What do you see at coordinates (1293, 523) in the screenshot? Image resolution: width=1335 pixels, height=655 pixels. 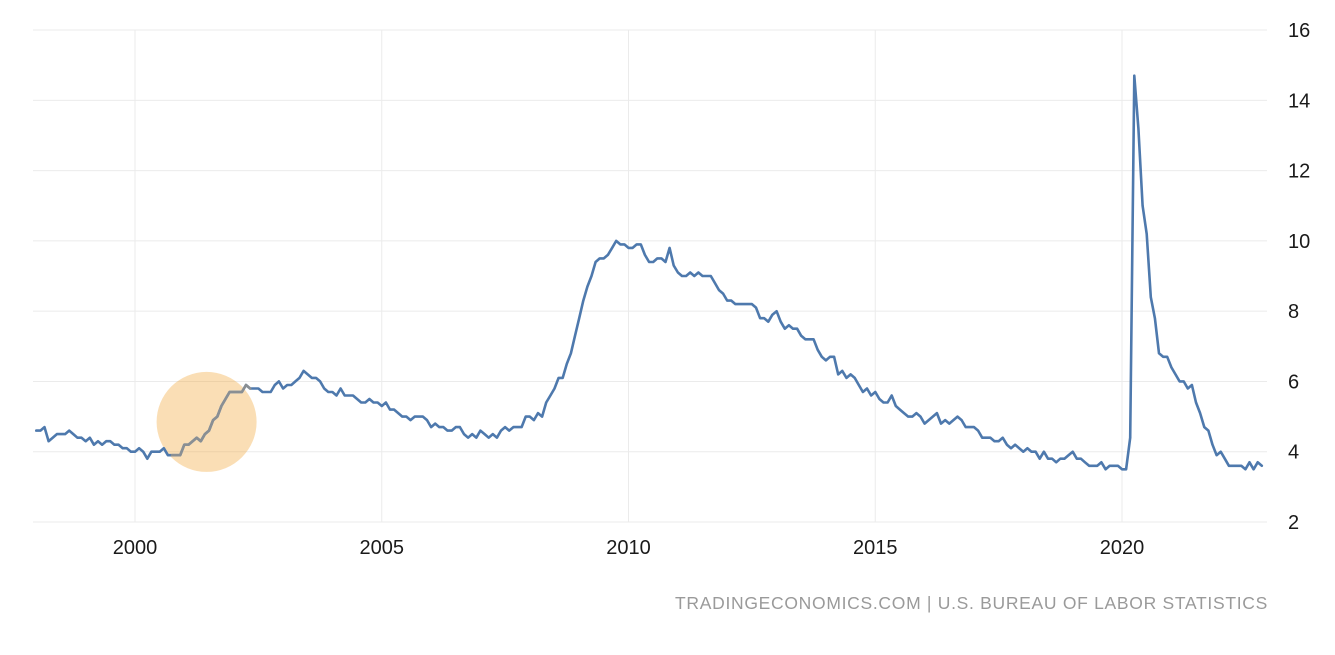 I see `y-tick-label: 2` at bounding box center [1293, 523].